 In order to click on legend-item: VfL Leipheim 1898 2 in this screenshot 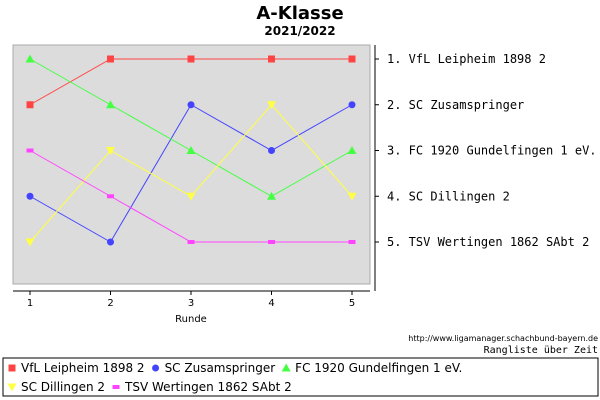, I will do `click(76, 368)`.